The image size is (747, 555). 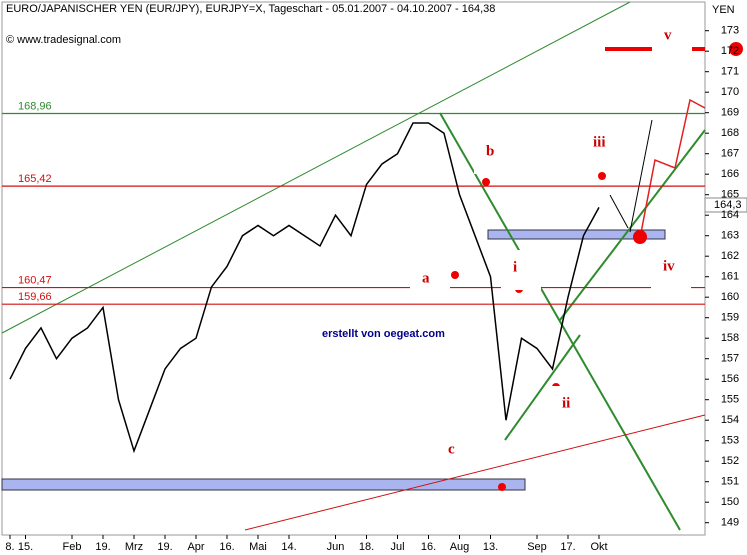 I want to click on x-tick-label: 13., so click(x=490, y=547).